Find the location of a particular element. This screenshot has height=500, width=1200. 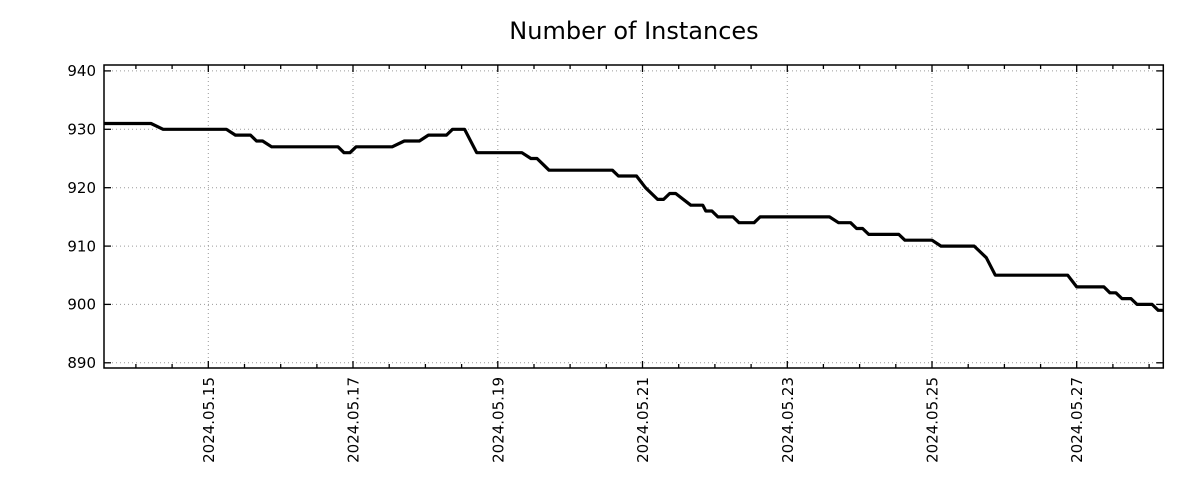

y-tick-label: 890 is located at coordinates (81, 363).